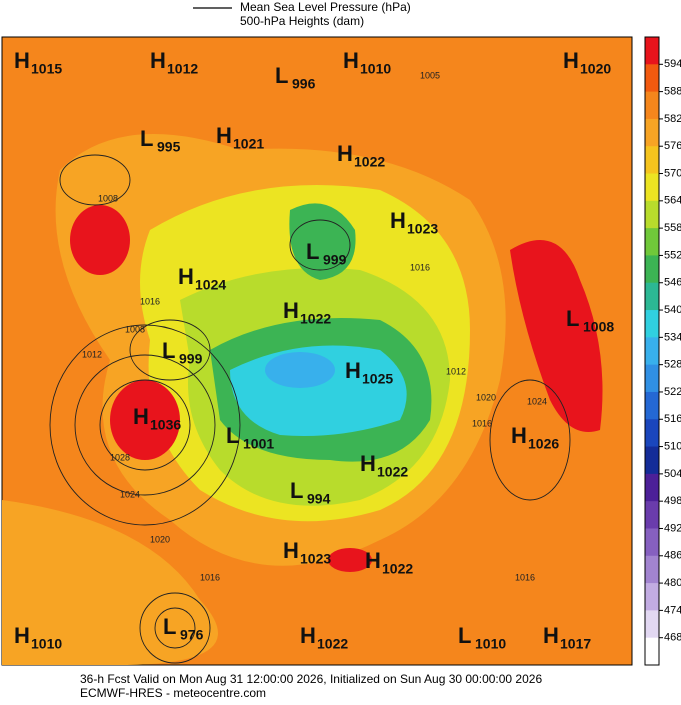 This screenshot has height=705, width=681. I want to click on pressure-center-value: 994, so click(319, 499).